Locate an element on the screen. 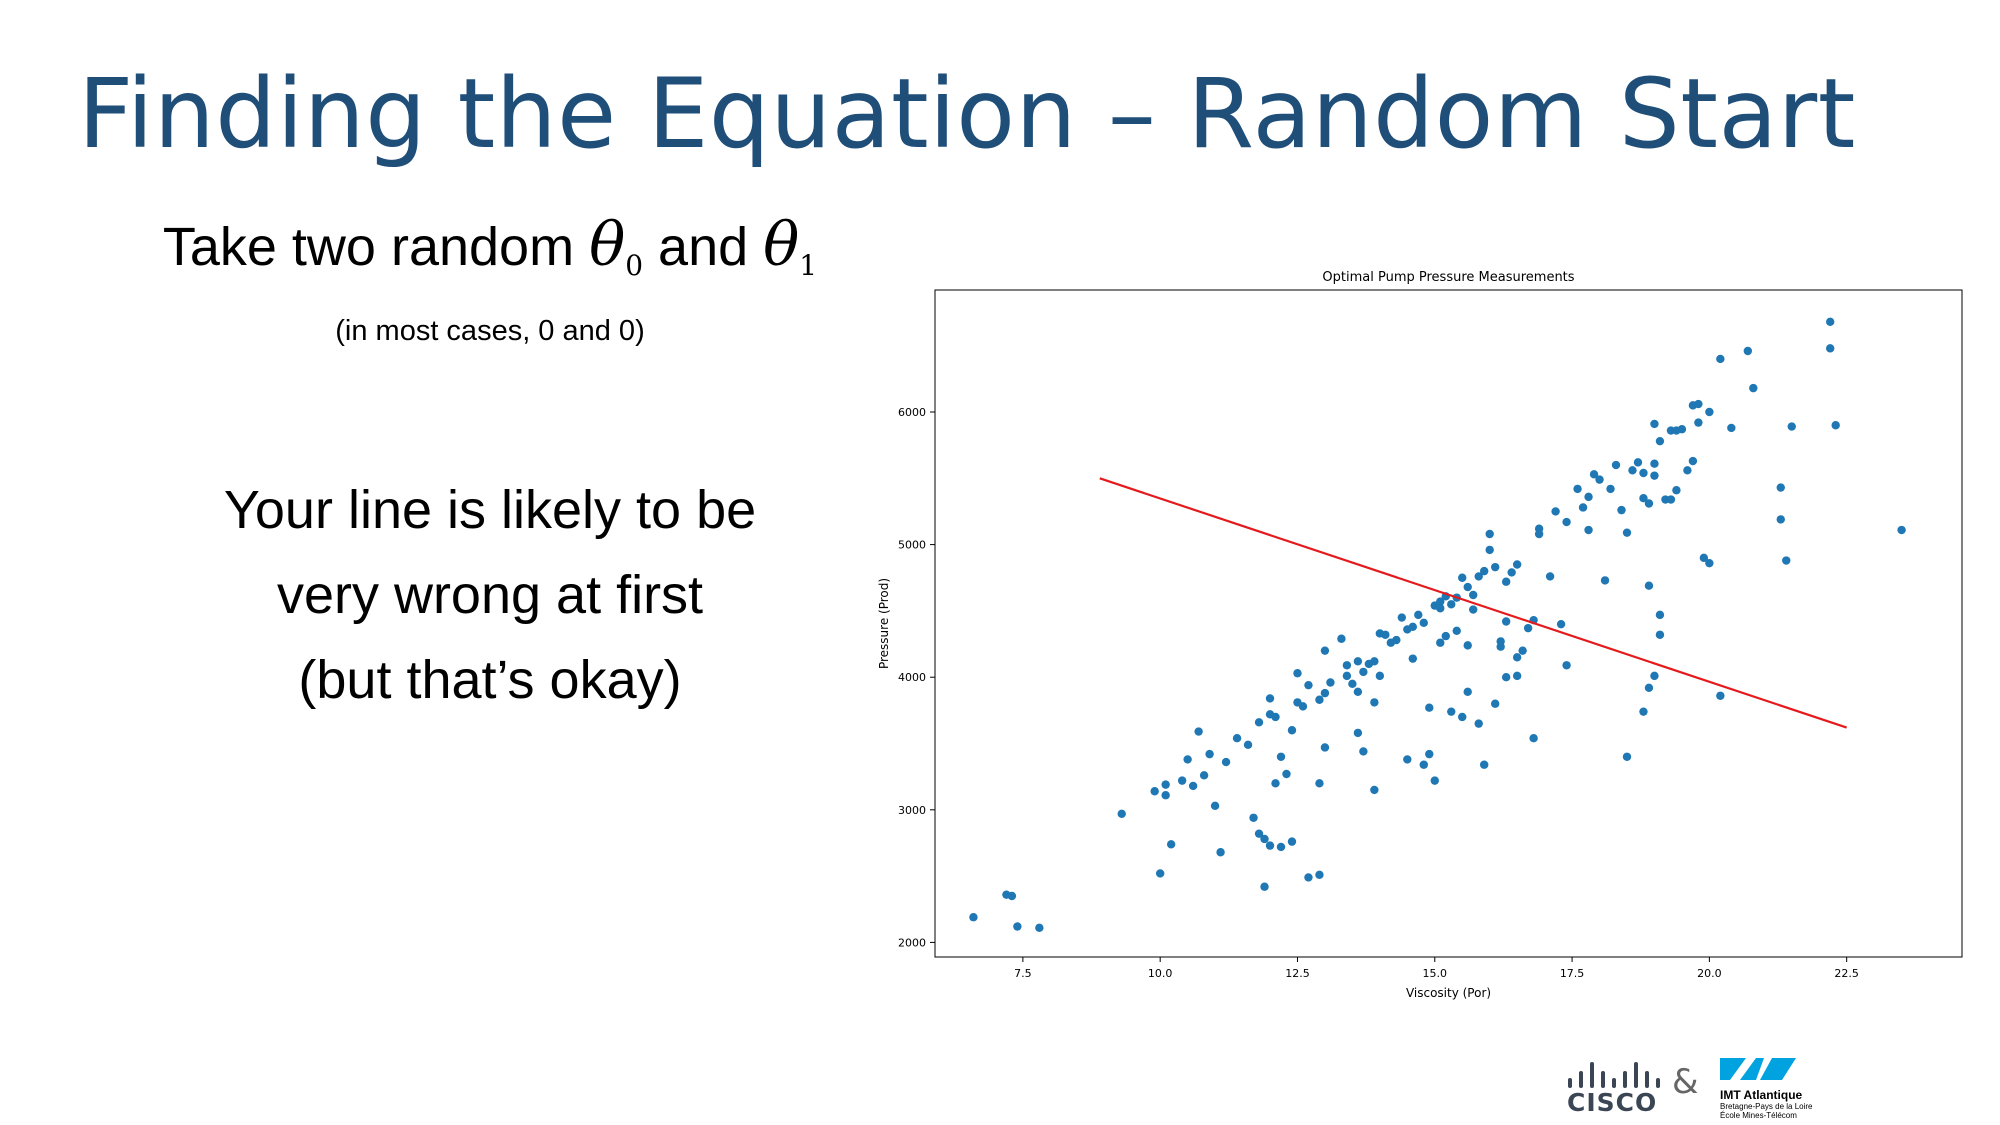 The image size is (2000, 1125). slide-title: Finding the Equation – Random Start is located at coordinates (967, 114).